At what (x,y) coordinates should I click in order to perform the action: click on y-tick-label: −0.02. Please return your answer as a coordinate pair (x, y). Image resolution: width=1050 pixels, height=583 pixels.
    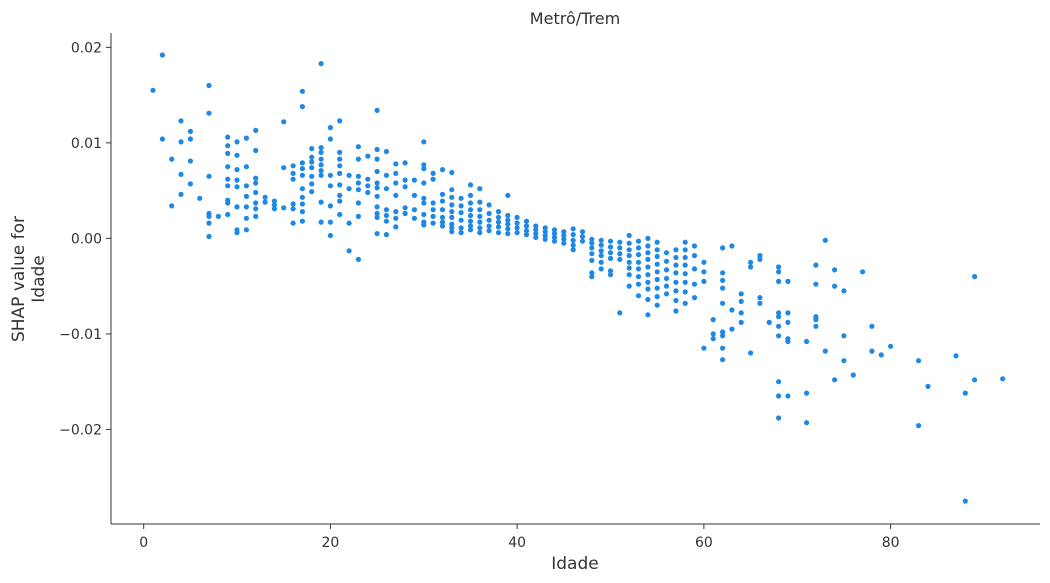
    Looking at the image, I should click on (80, 430).